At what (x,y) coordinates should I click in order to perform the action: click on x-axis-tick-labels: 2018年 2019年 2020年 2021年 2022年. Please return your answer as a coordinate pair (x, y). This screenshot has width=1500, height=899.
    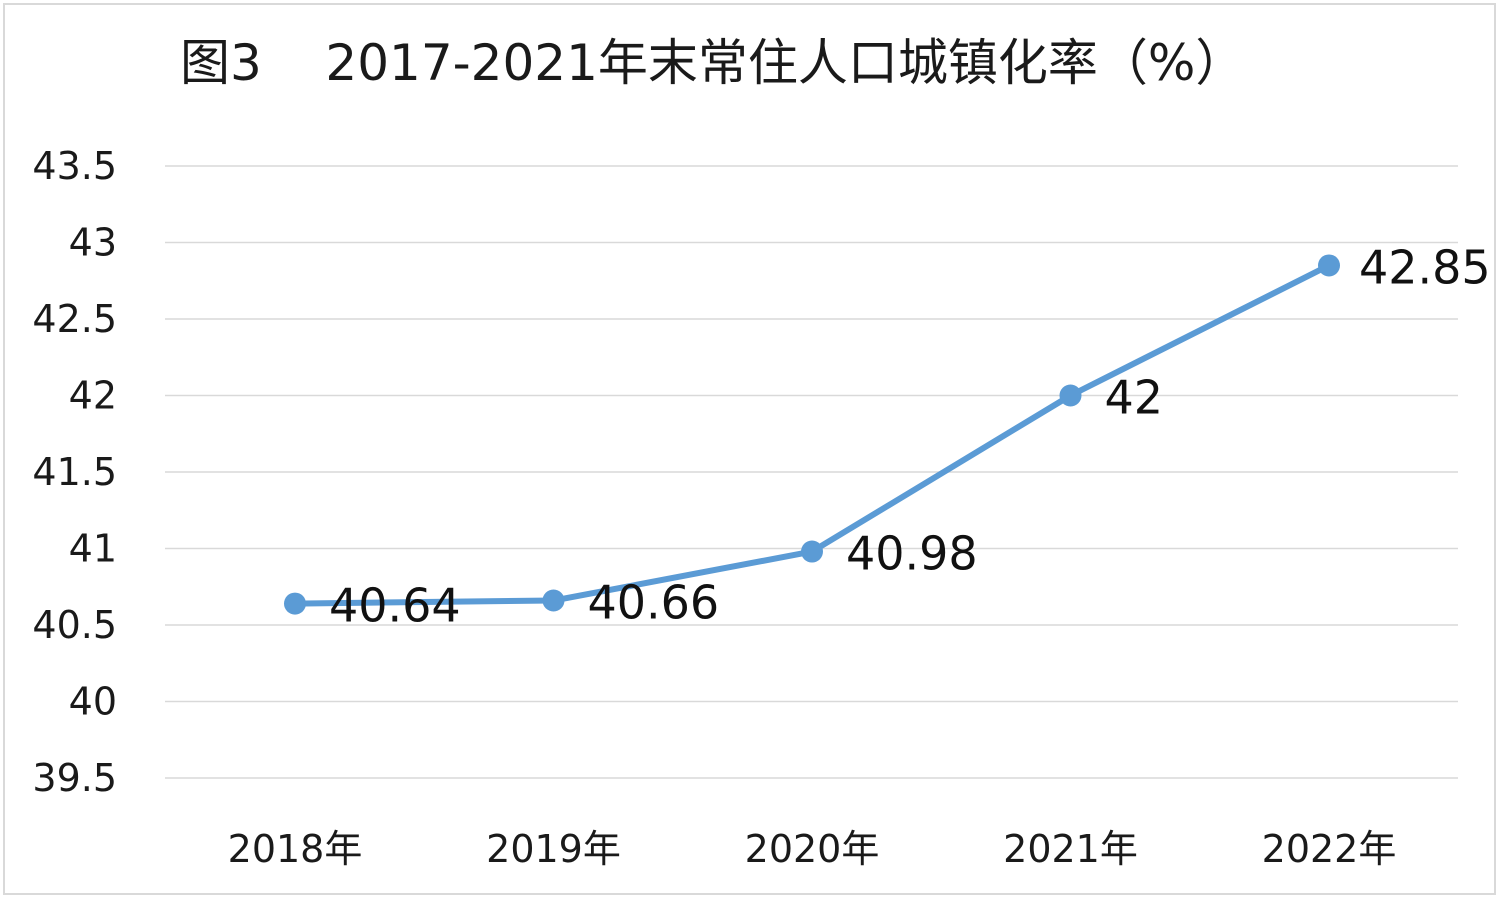
    Looking at the image, I should click on (812, 849).